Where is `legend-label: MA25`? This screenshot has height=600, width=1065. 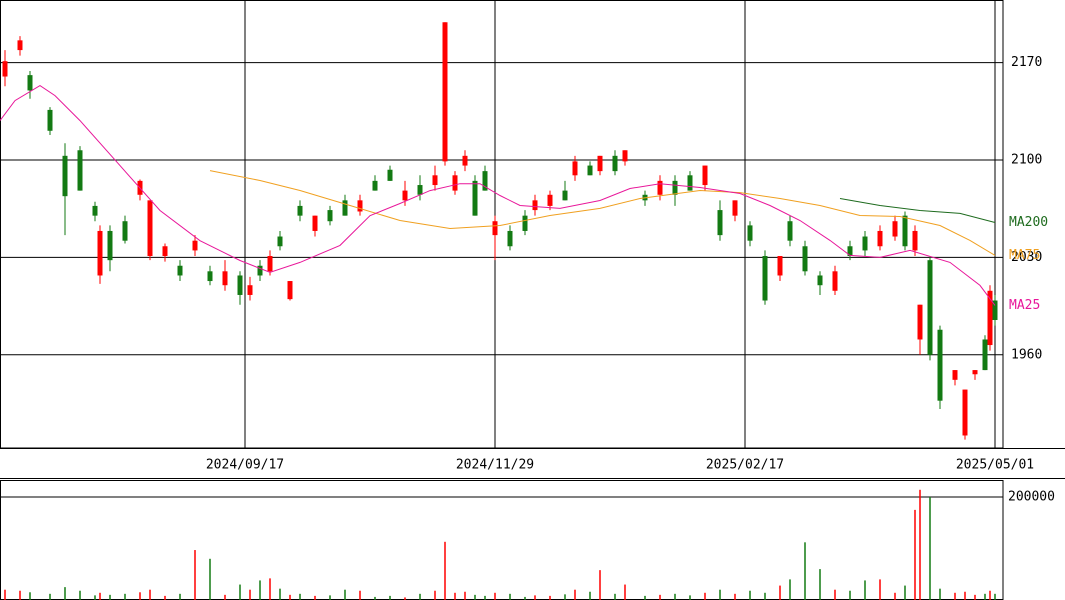 legend-label: MA25 is located at coordinates (1024, 305).